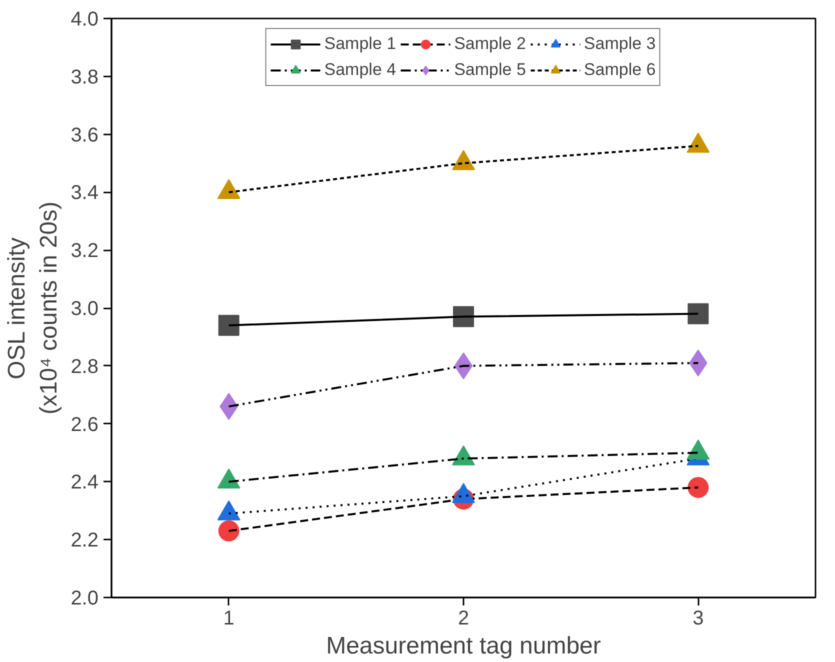  I want to click on legend-label: Sample 2, so click(490, 44).